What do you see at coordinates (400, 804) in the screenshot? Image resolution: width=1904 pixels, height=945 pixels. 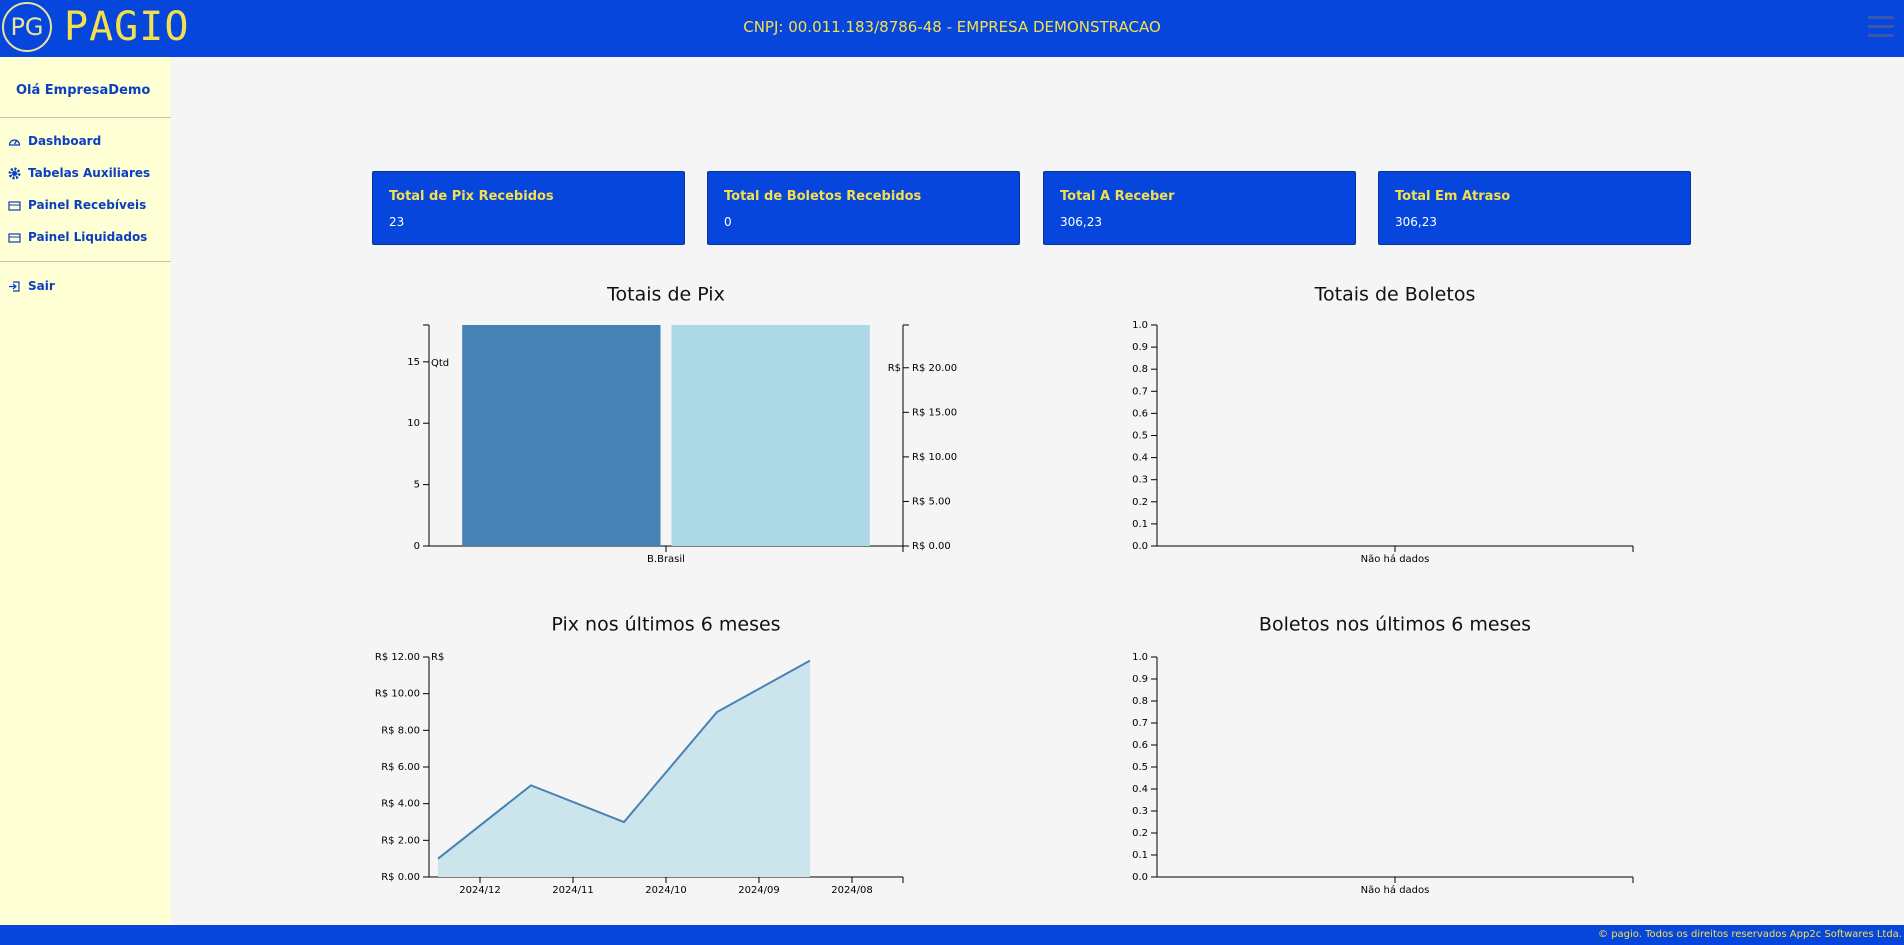 I see `y-tick-label: R$ 4.00` at bounding box center [400, 804].